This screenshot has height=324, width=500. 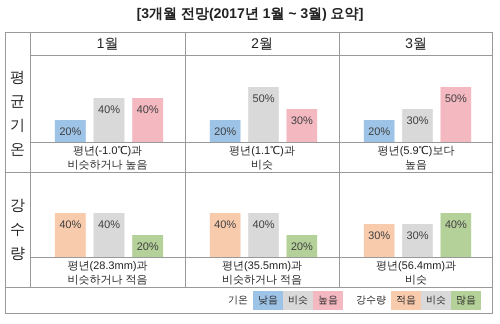 I want to click on text: 평년(56.4mm)과 비슷, so click(x=416, y=272).